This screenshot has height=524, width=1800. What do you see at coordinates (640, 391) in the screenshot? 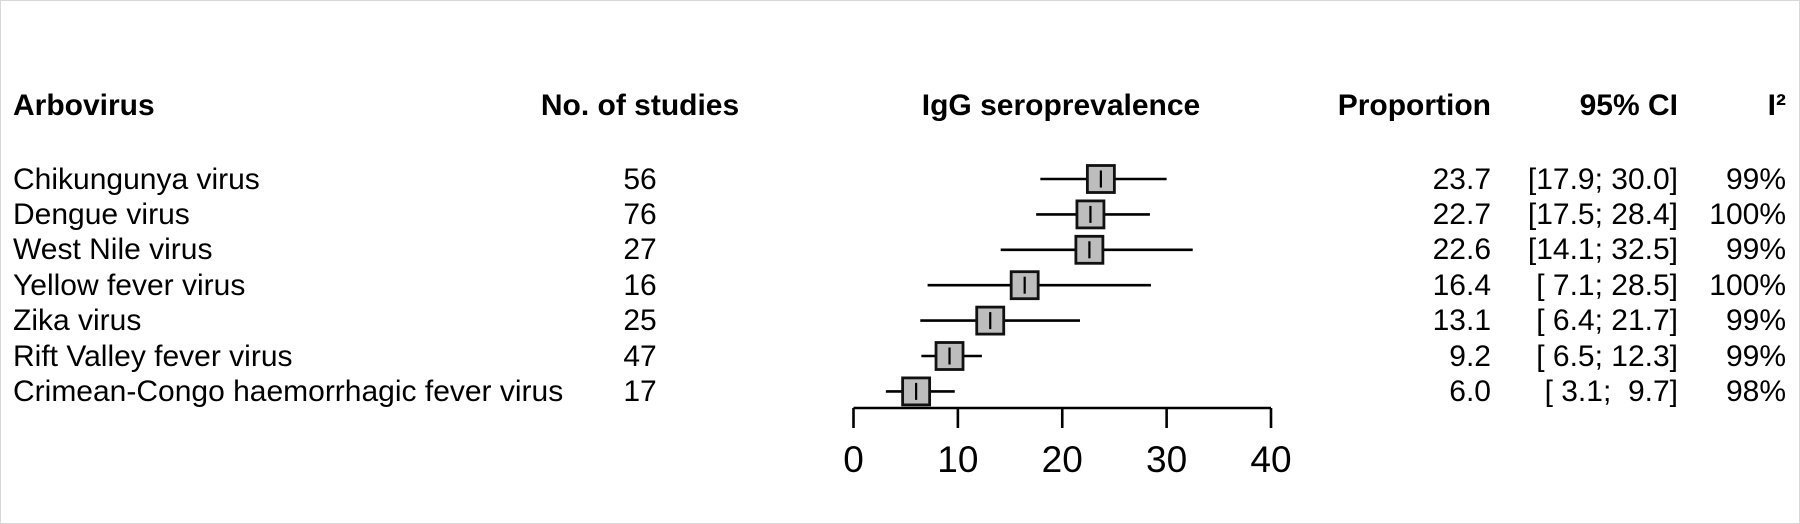
I see `no-of-studies-cell: 17` at bounding box center [640, 391].